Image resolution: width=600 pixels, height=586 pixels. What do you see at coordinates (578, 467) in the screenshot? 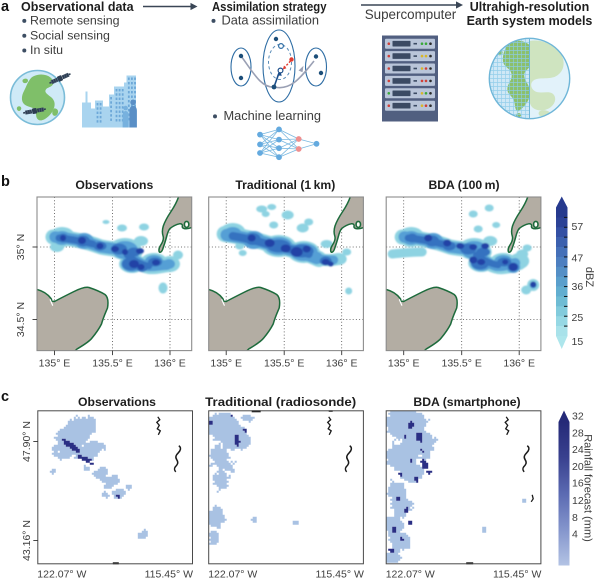
I see `svg-text: 20` at bounding box center [578, 467].